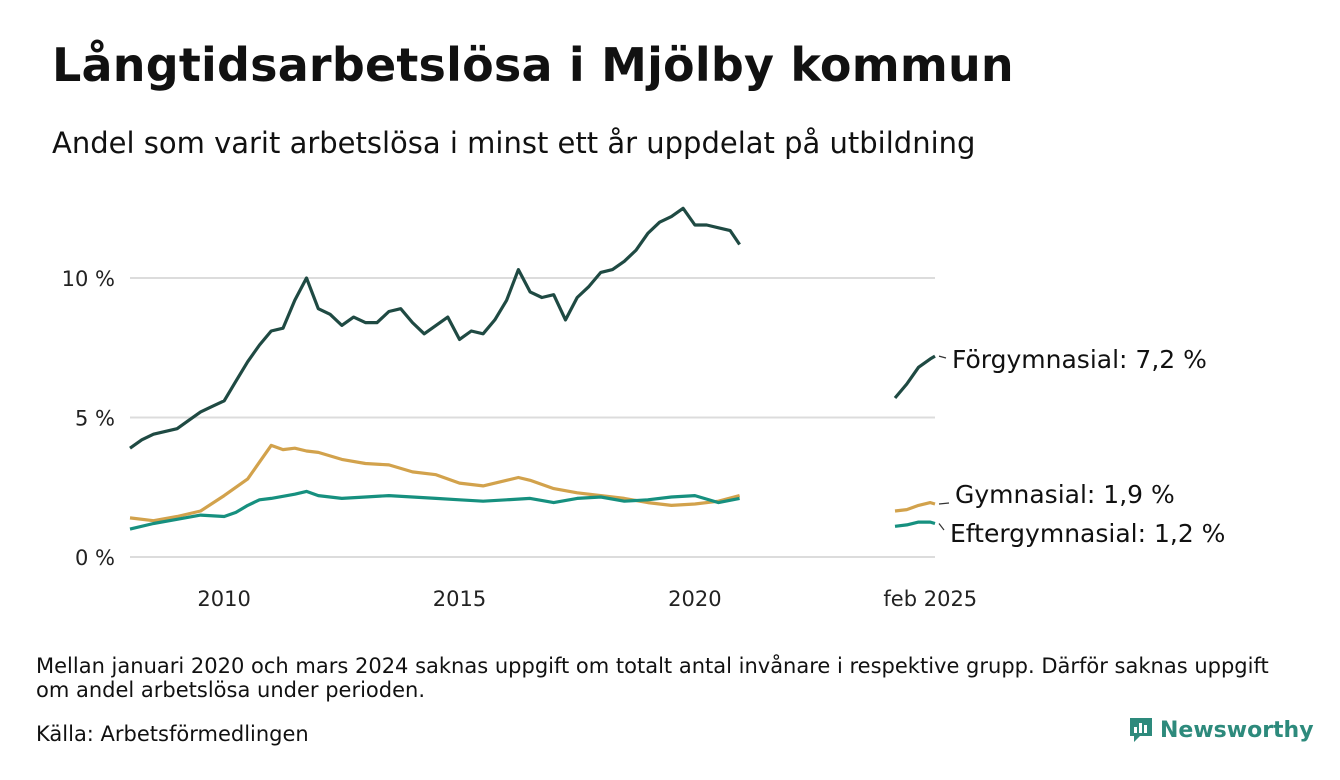 The image size is (1340, 780). What do you see at coordinates (1087, 533) in the screenshot?
I see `end-label-eftergymnasial: Eftergymnasial: 1,2 %` at bounding box center [1087, 533].